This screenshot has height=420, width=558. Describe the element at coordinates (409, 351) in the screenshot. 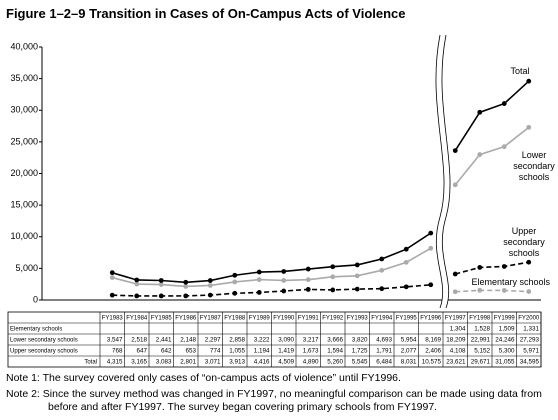

I see `table-cell: 2,077` at that location.